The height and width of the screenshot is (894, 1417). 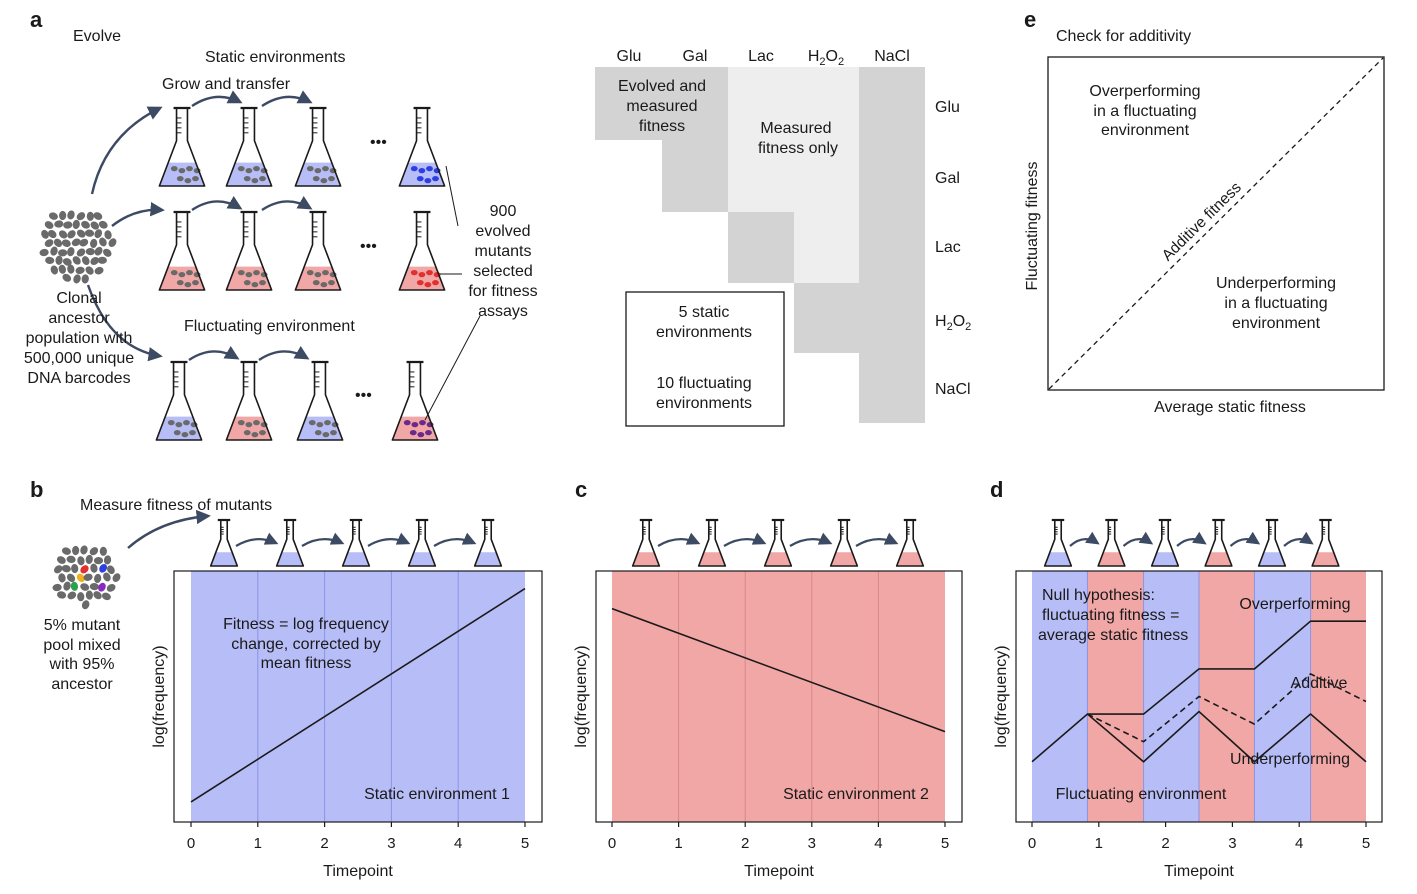 I want to click on grid-cell, so click(x=661, y=103).